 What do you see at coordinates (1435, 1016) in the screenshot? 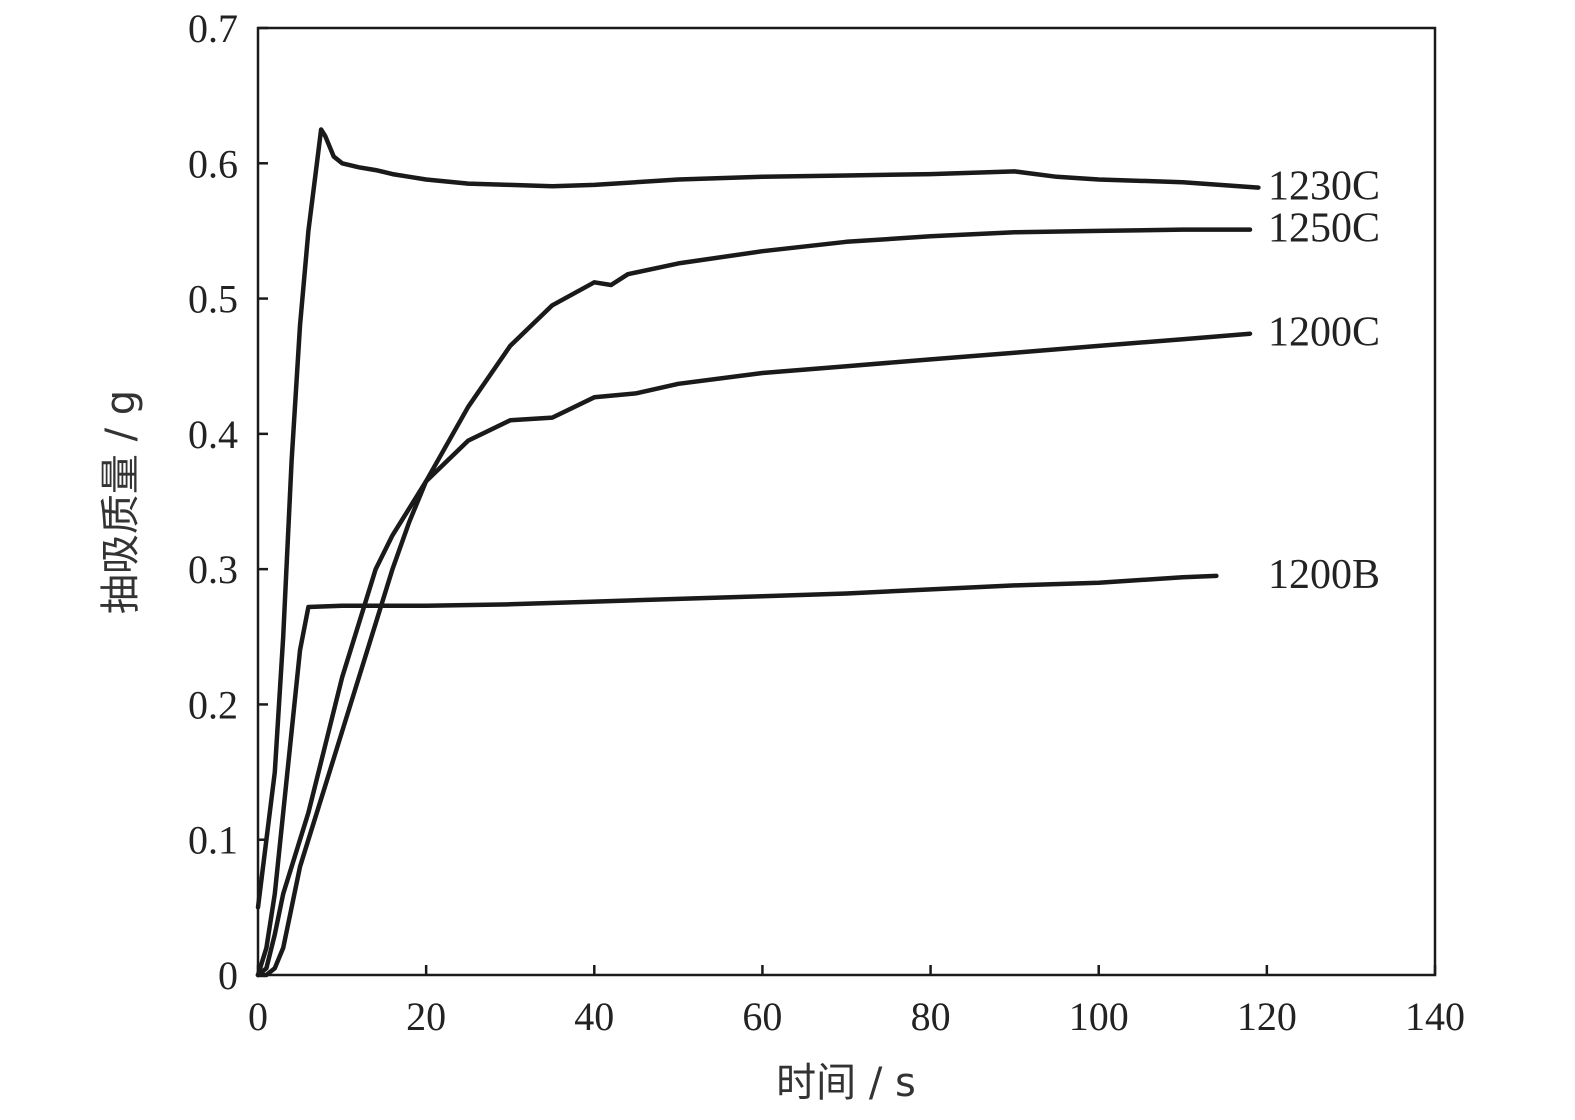
I see `x-tick-label: 140` at bounding box center [1435, 1016].